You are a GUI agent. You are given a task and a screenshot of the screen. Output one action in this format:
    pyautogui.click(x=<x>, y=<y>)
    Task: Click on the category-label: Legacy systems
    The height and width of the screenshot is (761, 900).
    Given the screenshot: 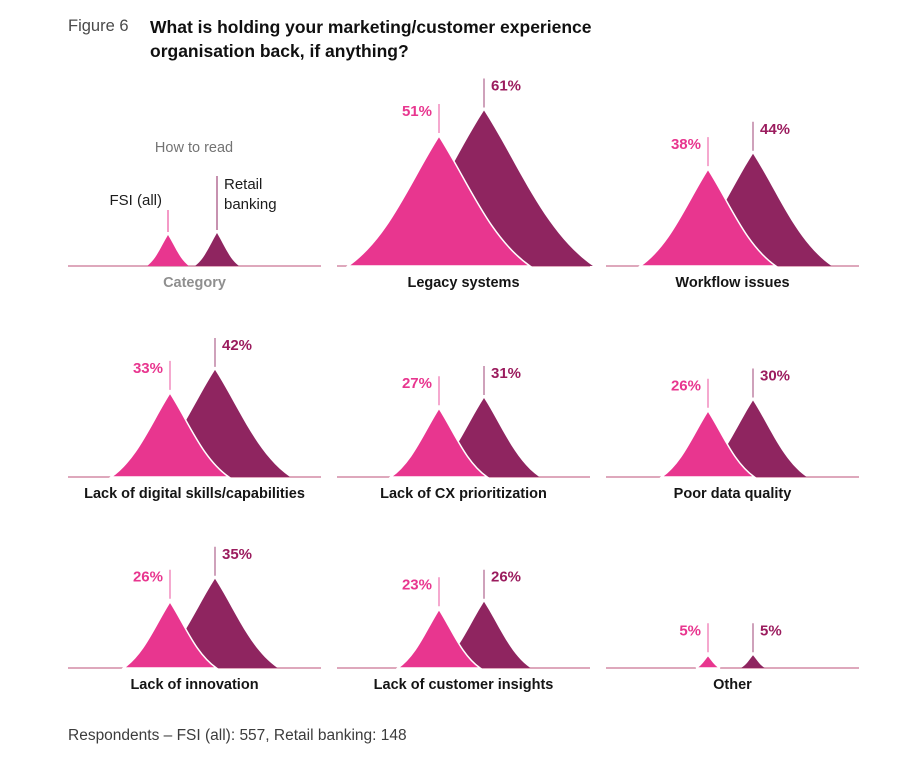 What is the action you would take?
    pyautogui.click(x=463, y=283)
    